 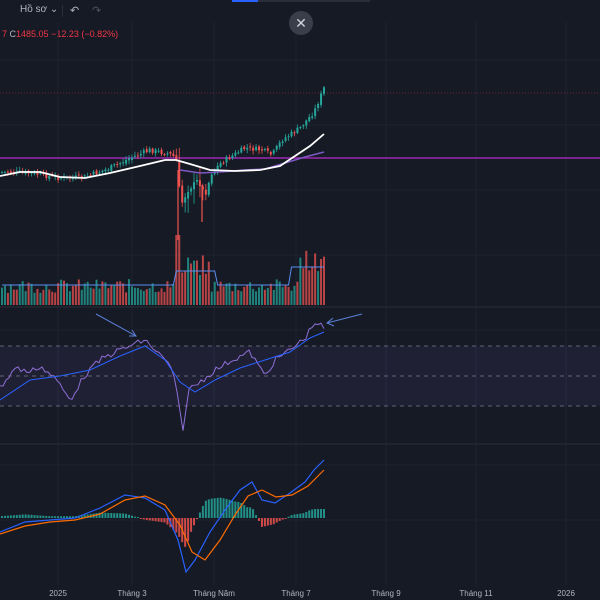 What do you see at coordinates (97, 11) in the screenshot?
I see `redo-icon: ↷` at bounding box center [97, 11].